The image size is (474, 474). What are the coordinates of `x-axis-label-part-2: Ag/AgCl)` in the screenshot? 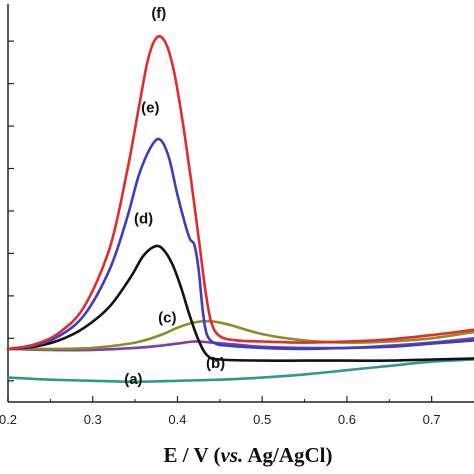 It's located at (287, 455).